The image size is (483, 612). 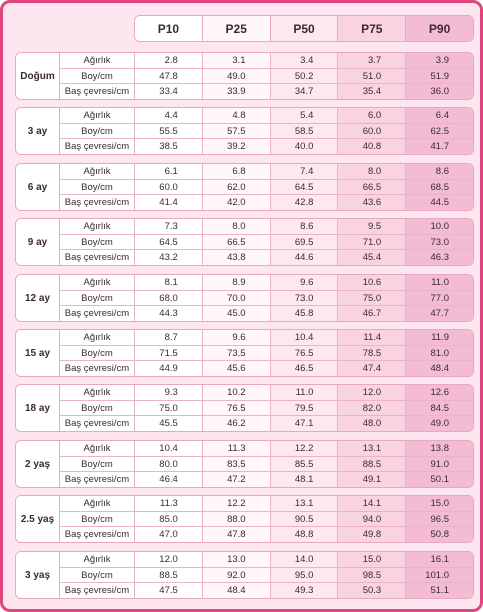 What do you see at coordinates (236, 368) in the screenshot?
I see `value-cell: 45.6` at bounding box center [236, 368].